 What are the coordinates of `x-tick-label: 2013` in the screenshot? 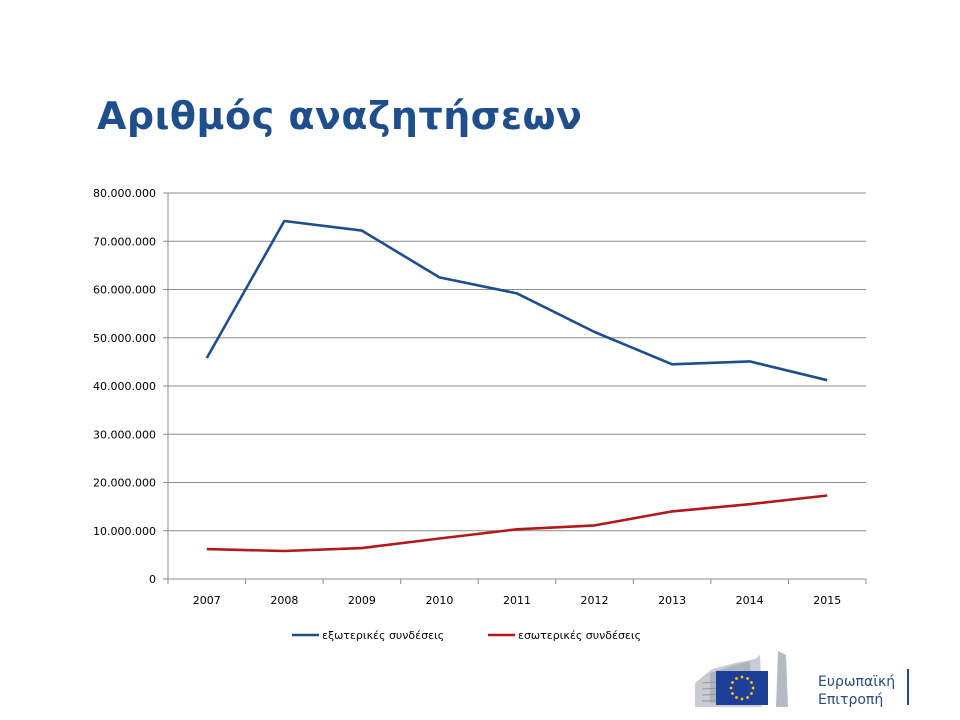 It's located at (672, 600).